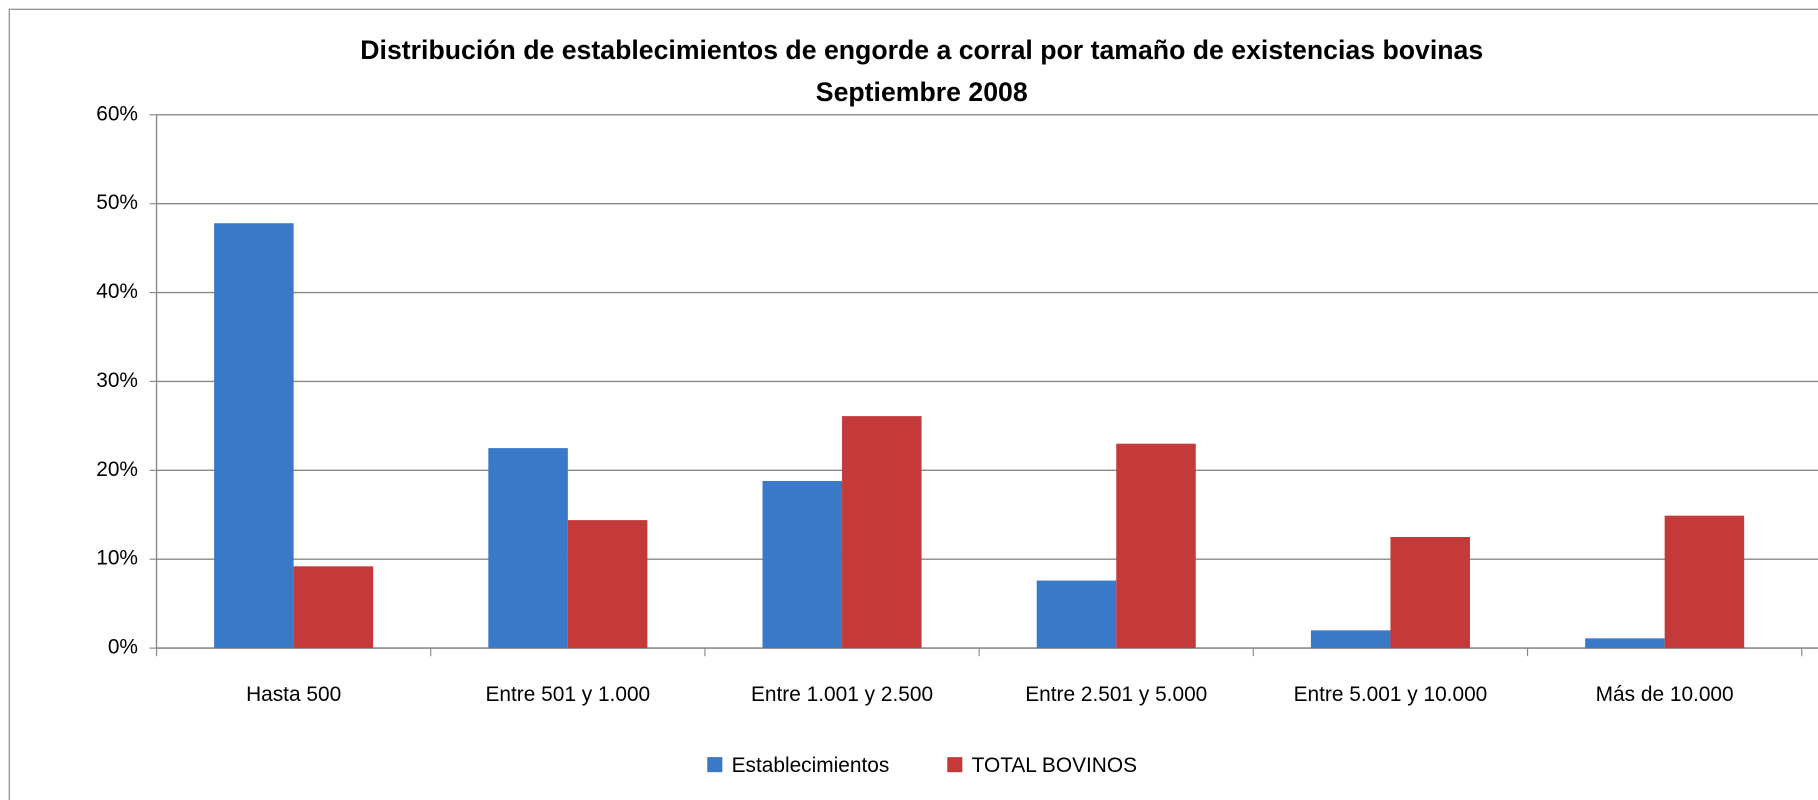  I want to click on legend-label: Establecimientos, so click(811, 765).